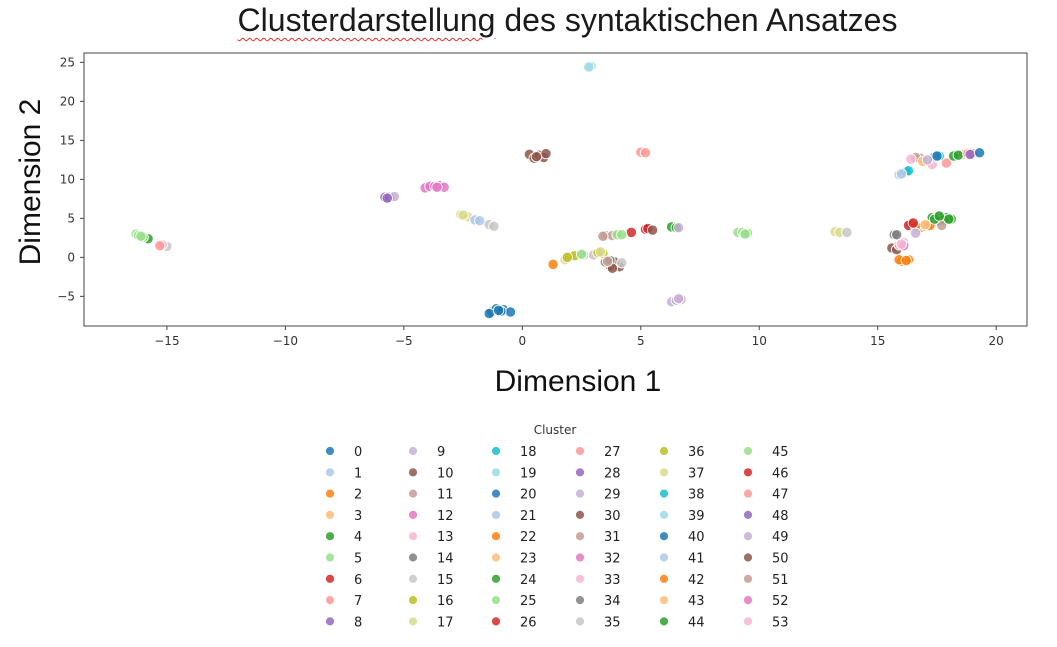 Image resolution: width=1057 pixels, height=647 pixels. I want to click on cluster-49-point, so click(679, 299).